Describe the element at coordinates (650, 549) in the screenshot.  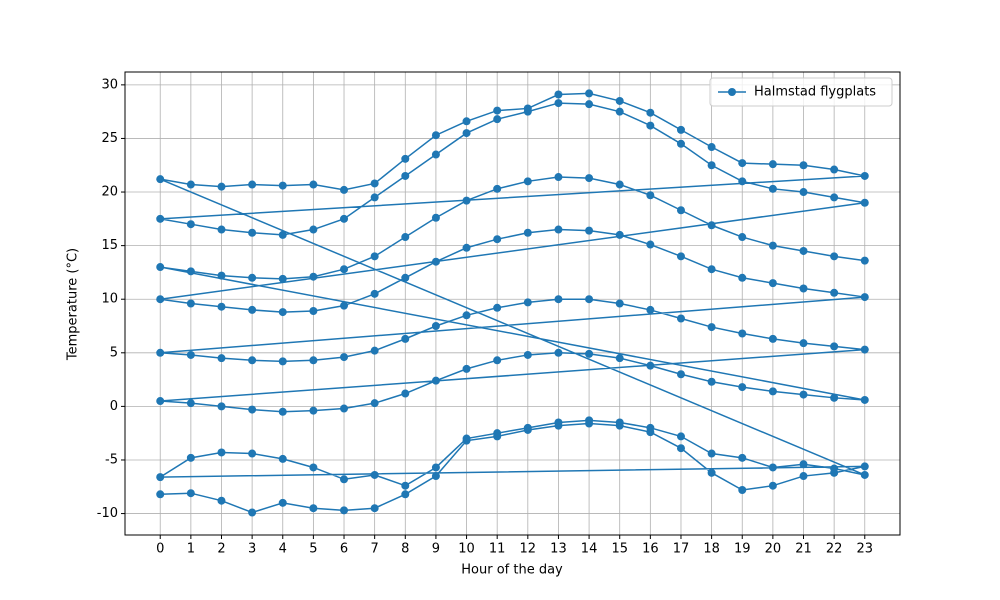
I see `x-tick-label: 16` at that location.